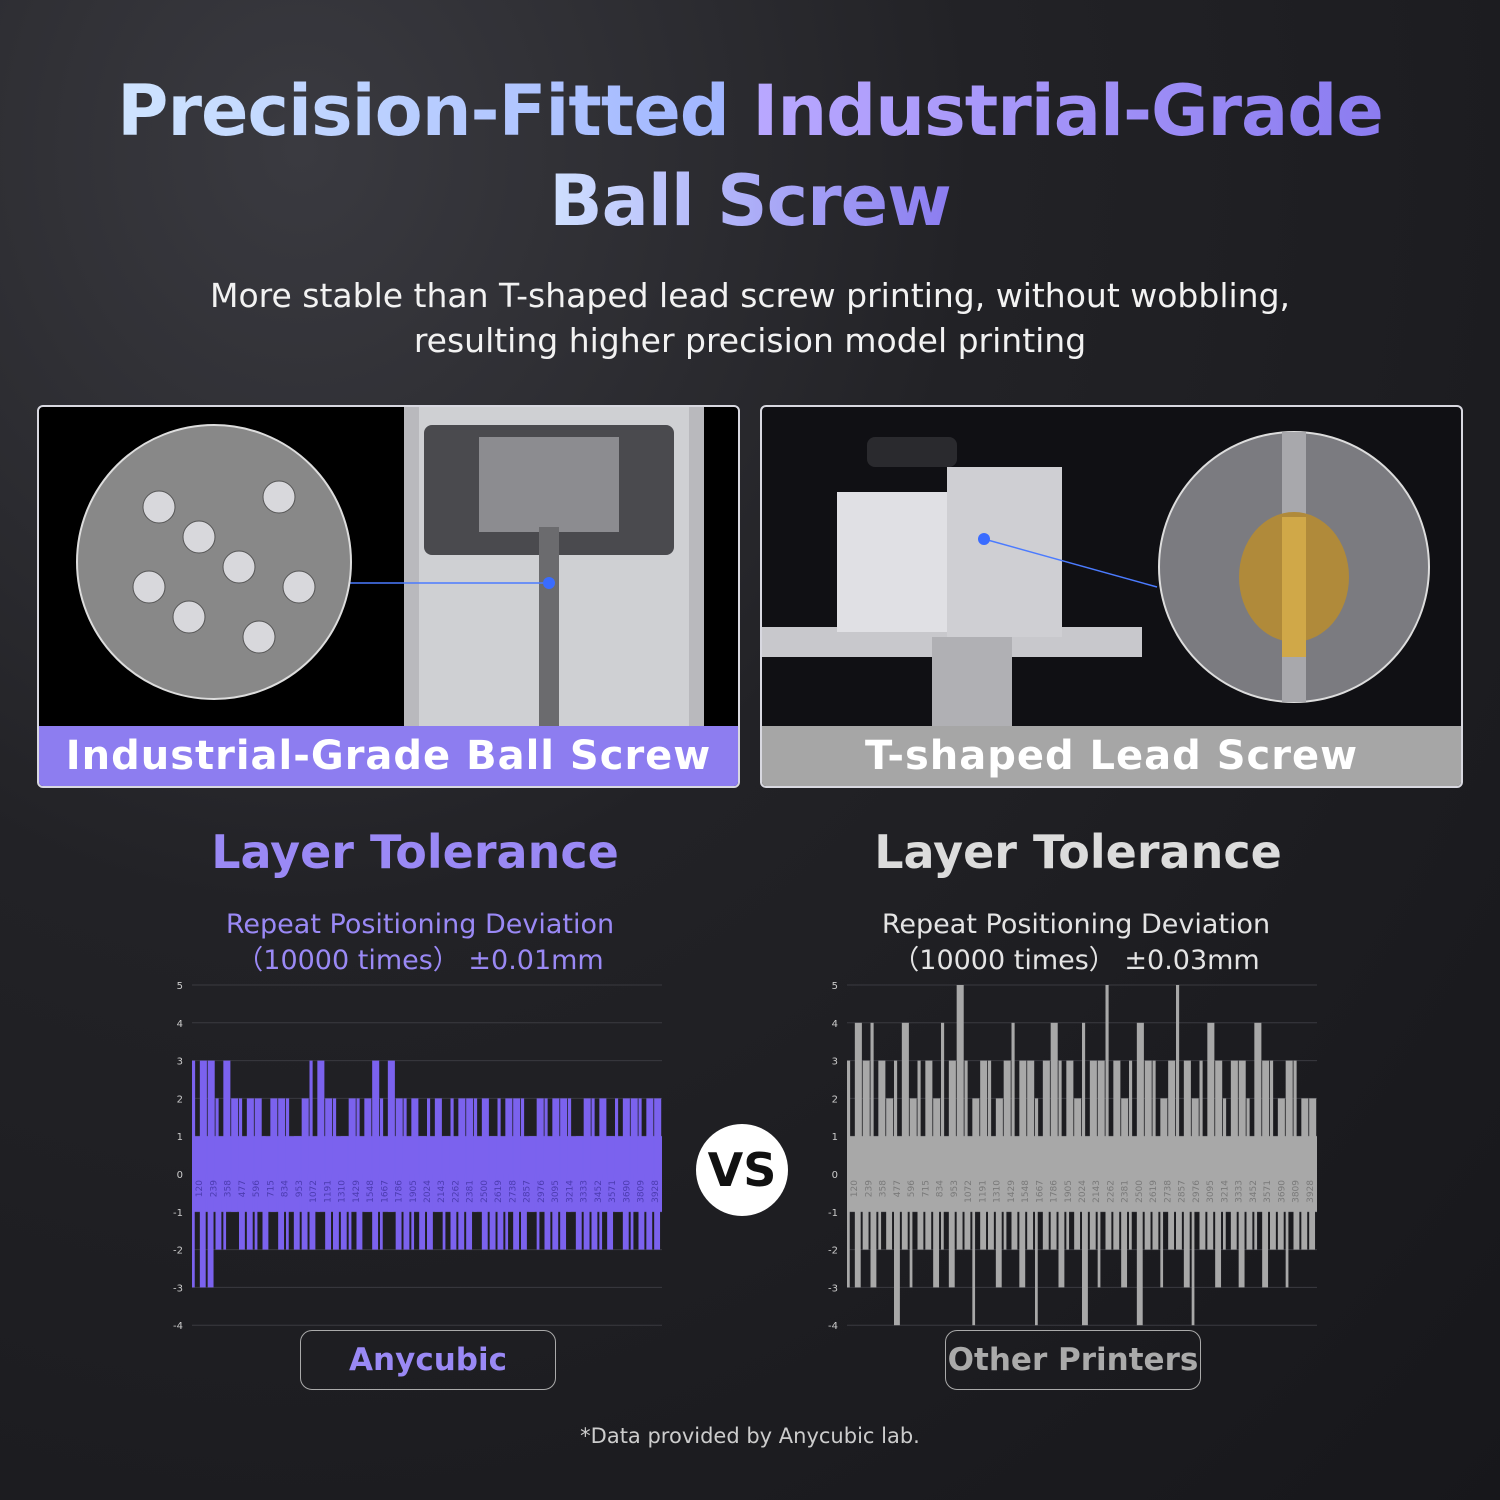 The width and height of the screenshot is (1500, 1500). Describe the element at coordinates (656, 1191) in the screenshot. I see `x-tick-label: 3928` at that location.